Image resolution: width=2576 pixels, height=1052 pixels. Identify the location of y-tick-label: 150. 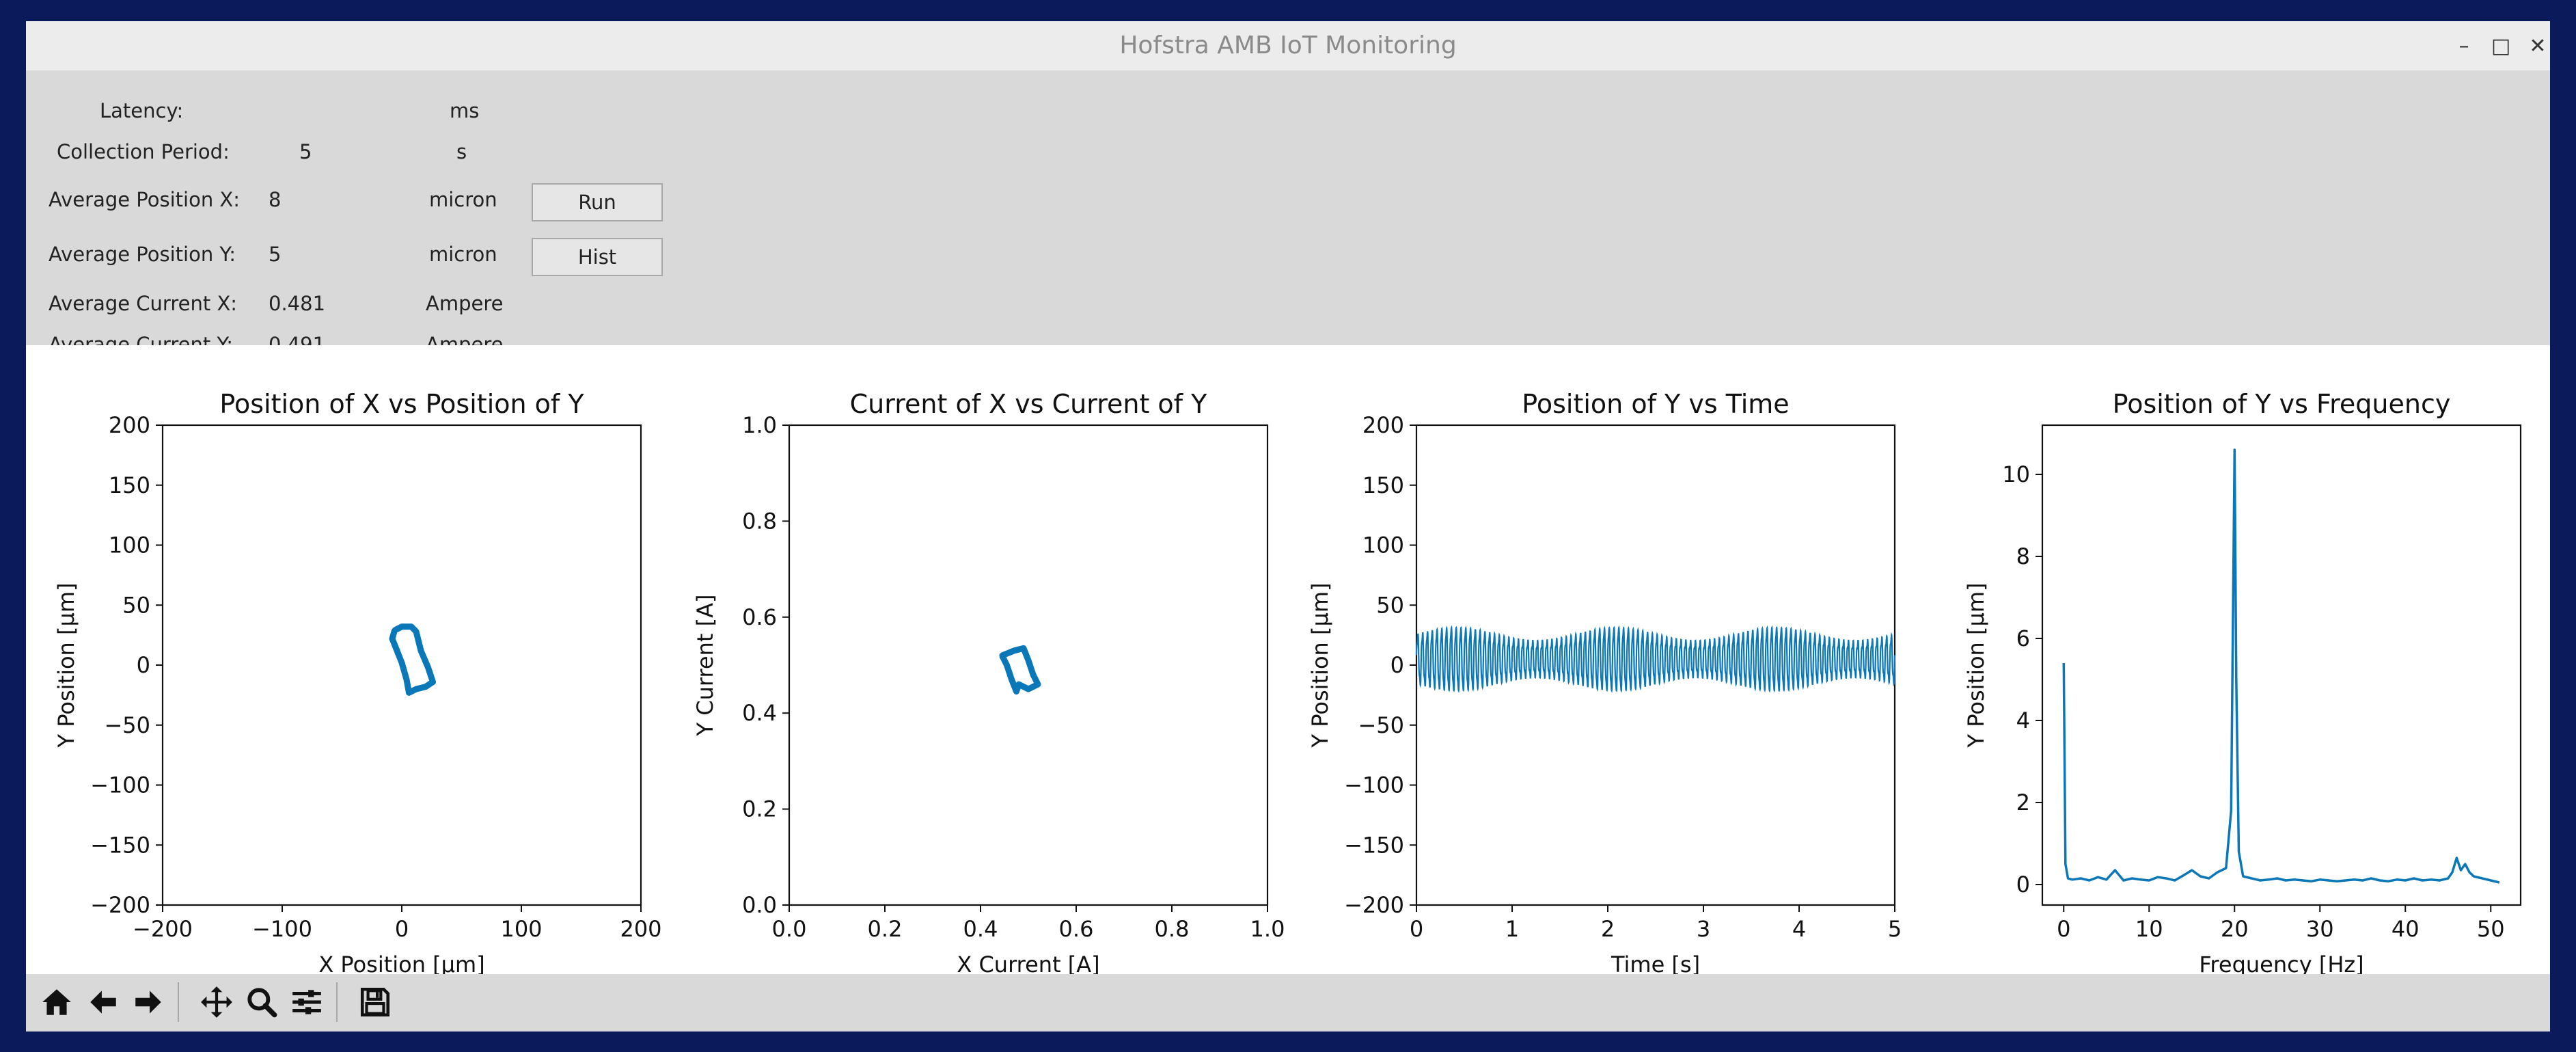
(129, 485).